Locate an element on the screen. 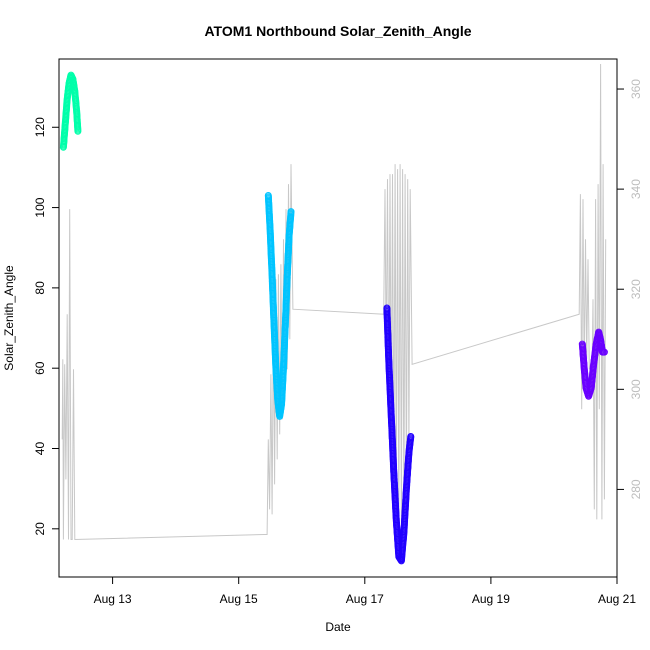 The height and width of the screenshot is (650, 650). y-tick-label: 80 is located at coordinates (40, 288).